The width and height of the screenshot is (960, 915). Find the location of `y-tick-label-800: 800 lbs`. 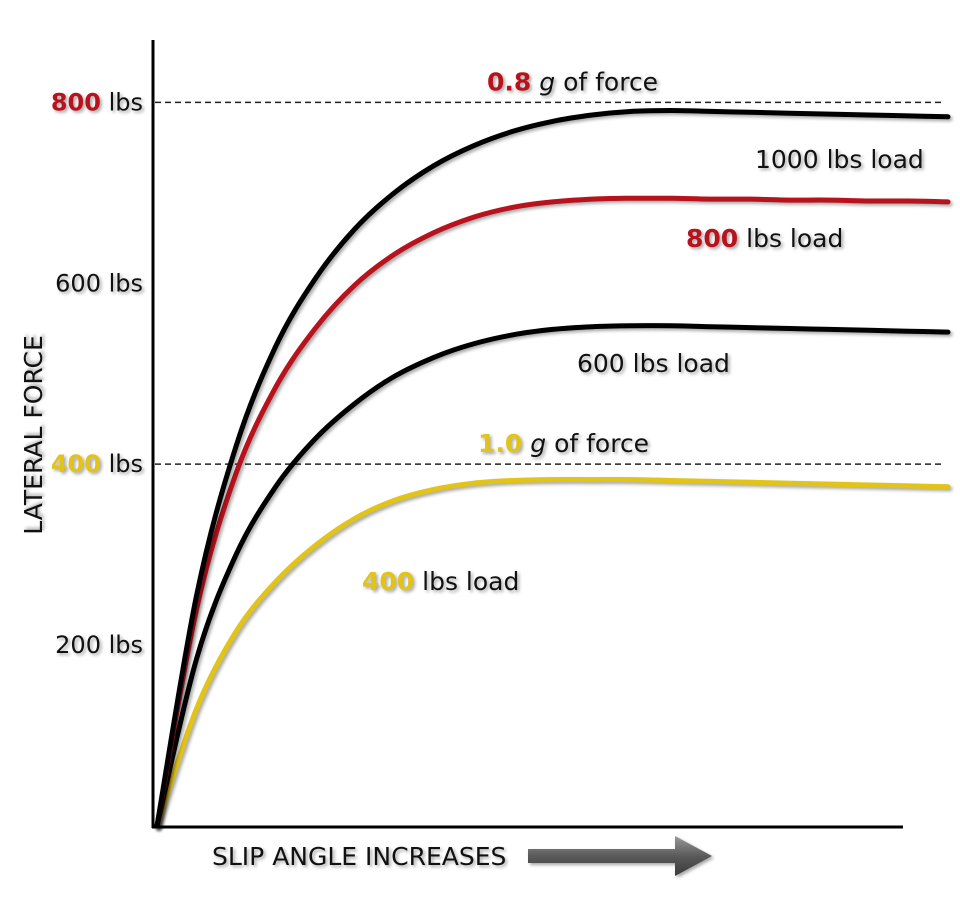

y-tick-label-800: 800 lbs is located at coordinates (97, 102).